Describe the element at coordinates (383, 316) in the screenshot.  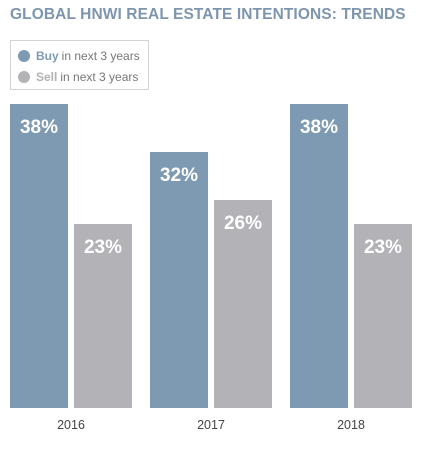
I see `bar-sell-2018` at that location.